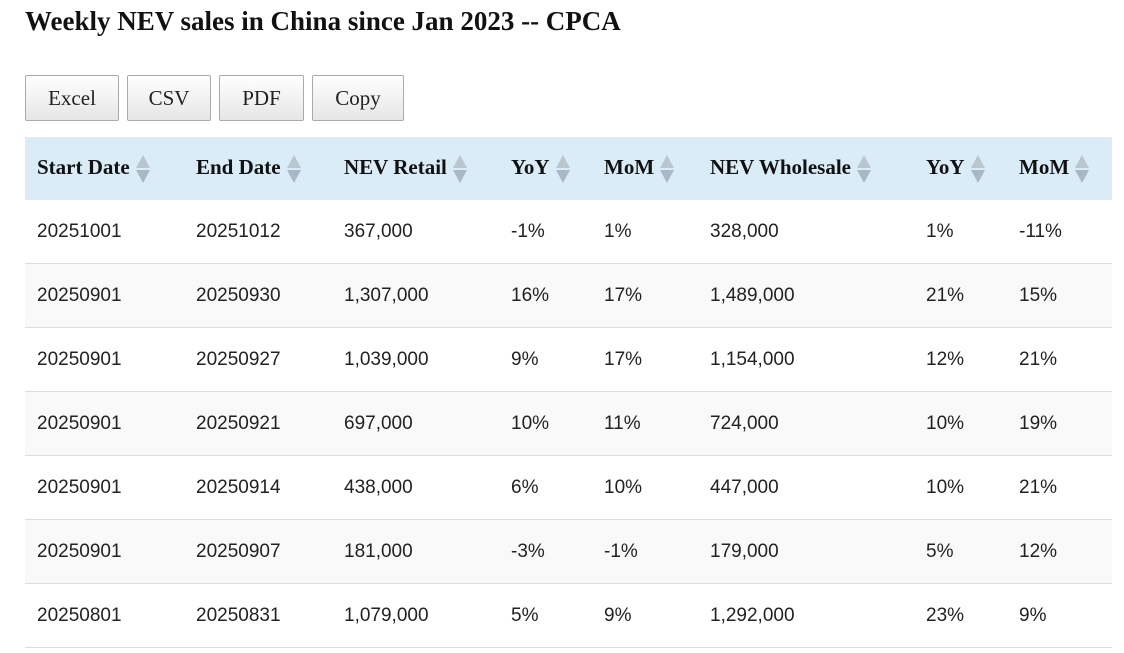  Describe the element at coordinates (645, 487) in the screenshot. I see `cell-retail-mom: 10%` at that location.